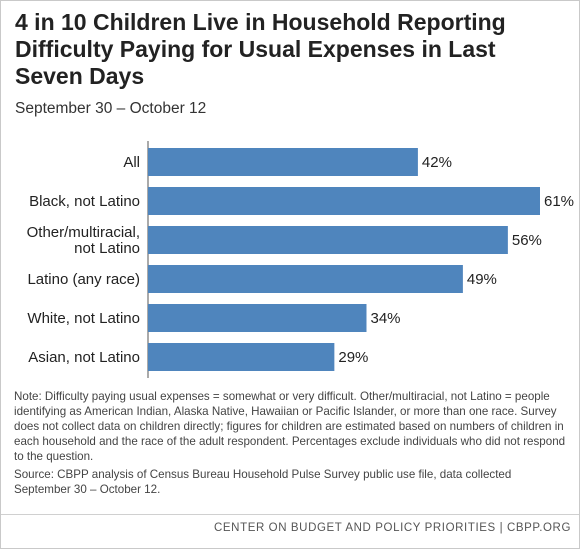 Image resolution: width=580 pixels, height=549 pixels. I want to click on value-label: 56%, so click(527, 240).